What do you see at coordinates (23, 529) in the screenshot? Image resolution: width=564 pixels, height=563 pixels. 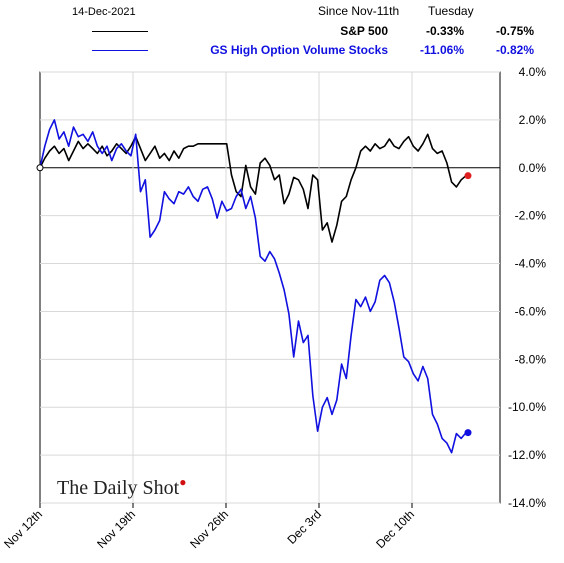 I see `x-tick-label: Nov 12th` at bounding box center [23, 529].